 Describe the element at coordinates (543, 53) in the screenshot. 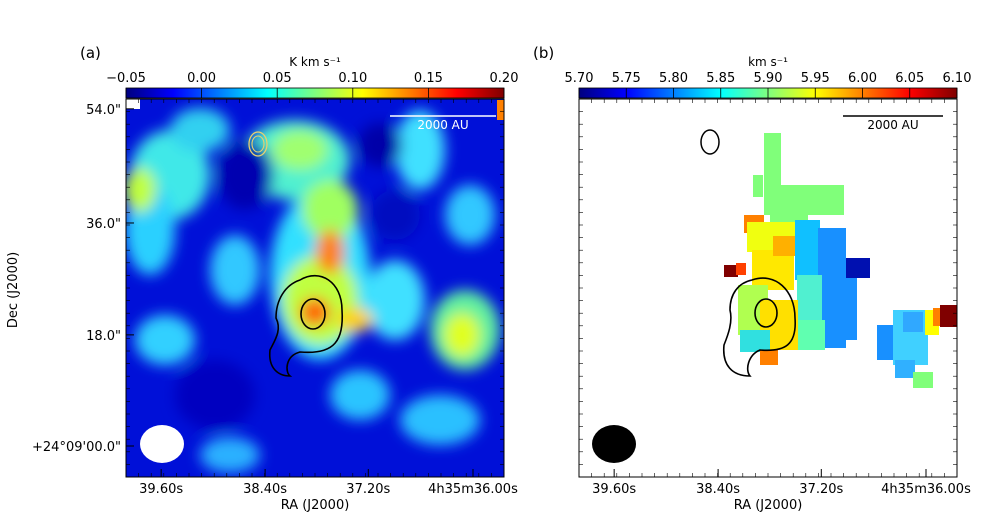

I see `panel-b-label: (b)` at that location.